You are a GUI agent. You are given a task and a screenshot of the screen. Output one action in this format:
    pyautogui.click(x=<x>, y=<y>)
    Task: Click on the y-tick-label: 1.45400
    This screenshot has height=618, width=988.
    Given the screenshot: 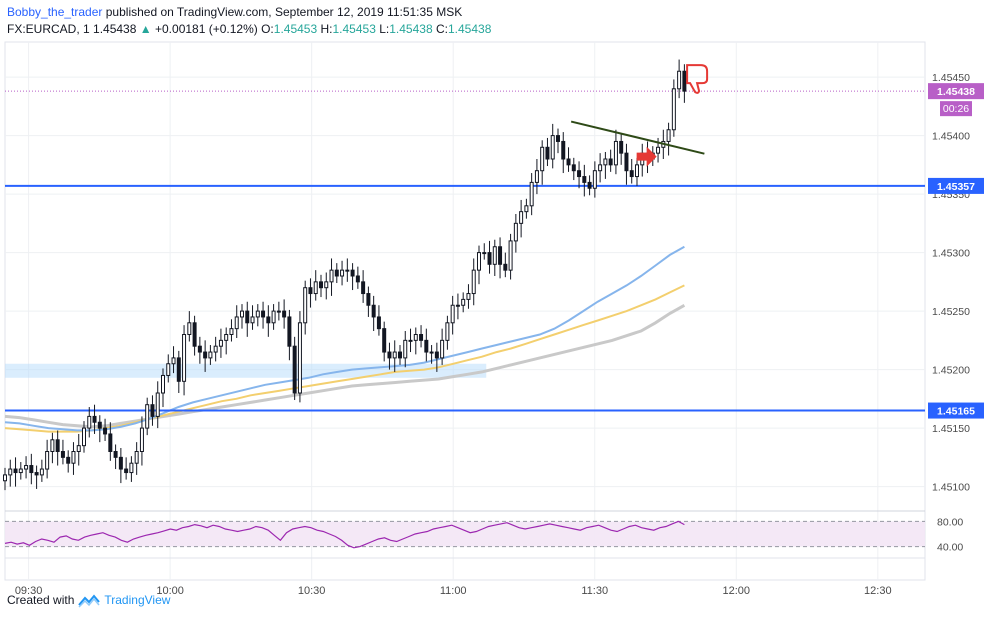 What is the action you would take?
    pyautogui.click(x=951, y=137)
    